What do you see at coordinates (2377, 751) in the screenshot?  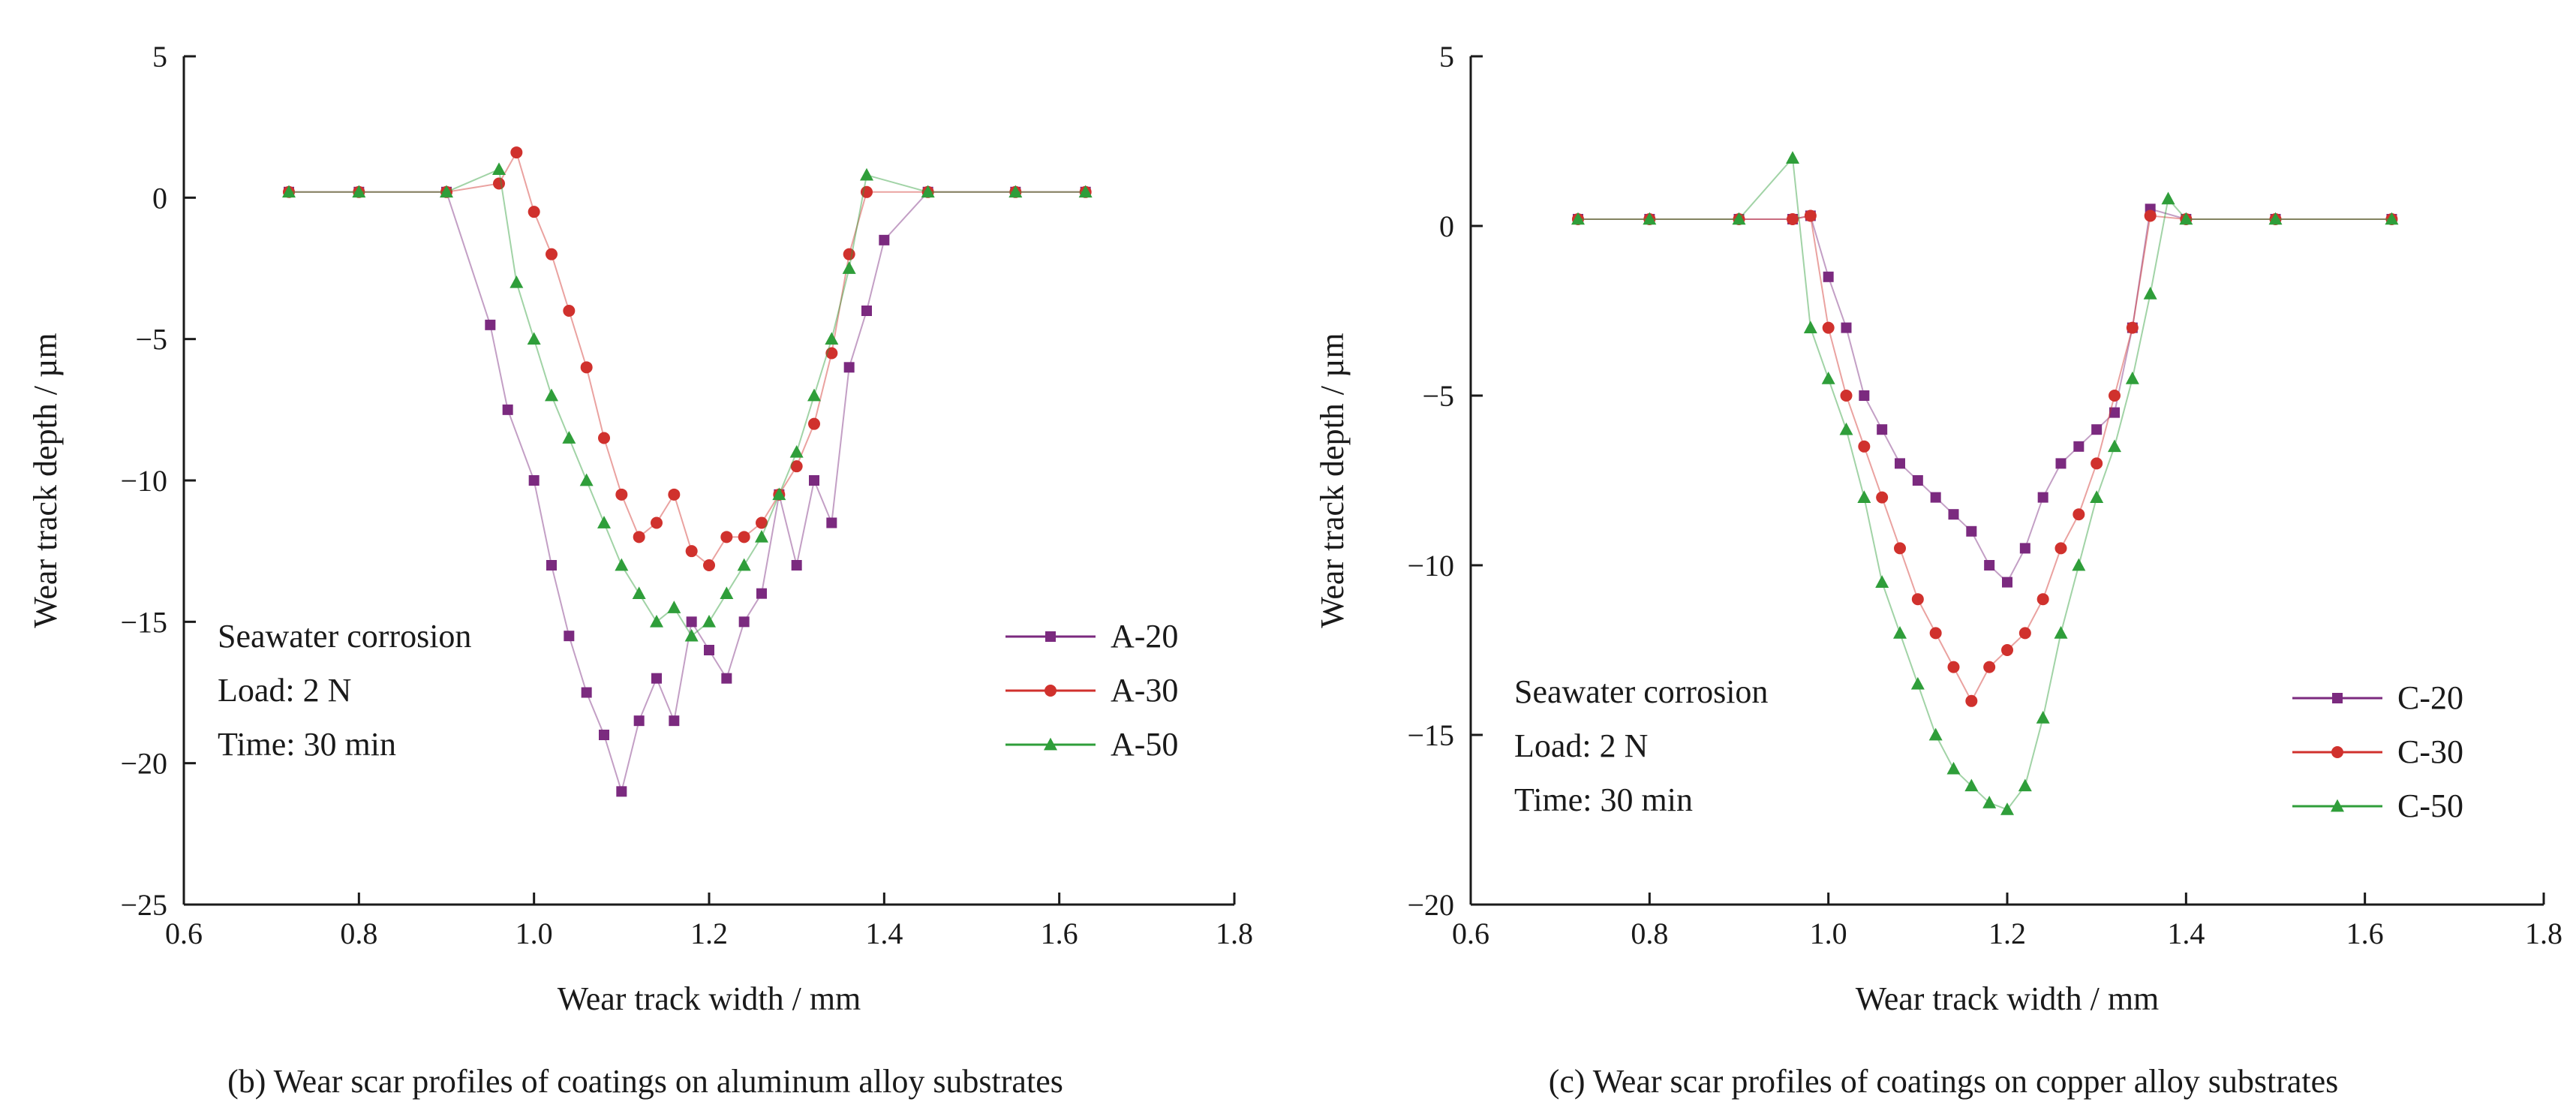 I see `legend-item: C-30` at bounding box center [2377, 751].